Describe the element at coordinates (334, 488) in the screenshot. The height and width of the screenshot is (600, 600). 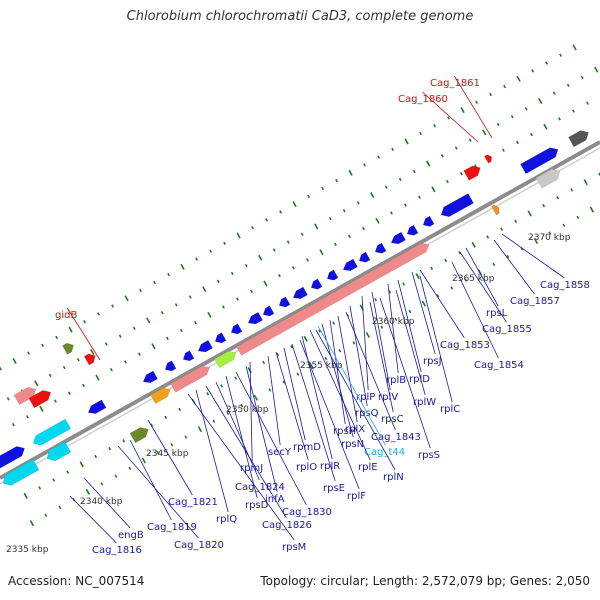
I see `gene-label-rpse: rpsE` at that location.